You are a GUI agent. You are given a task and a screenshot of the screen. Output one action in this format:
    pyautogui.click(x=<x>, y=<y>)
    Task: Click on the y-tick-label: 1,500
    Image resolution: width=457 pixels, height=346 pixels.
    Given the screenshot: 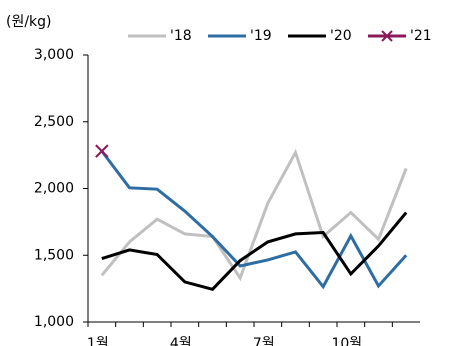 What is the action you would take?
    pyautogui.click(x=54, y=255)
    